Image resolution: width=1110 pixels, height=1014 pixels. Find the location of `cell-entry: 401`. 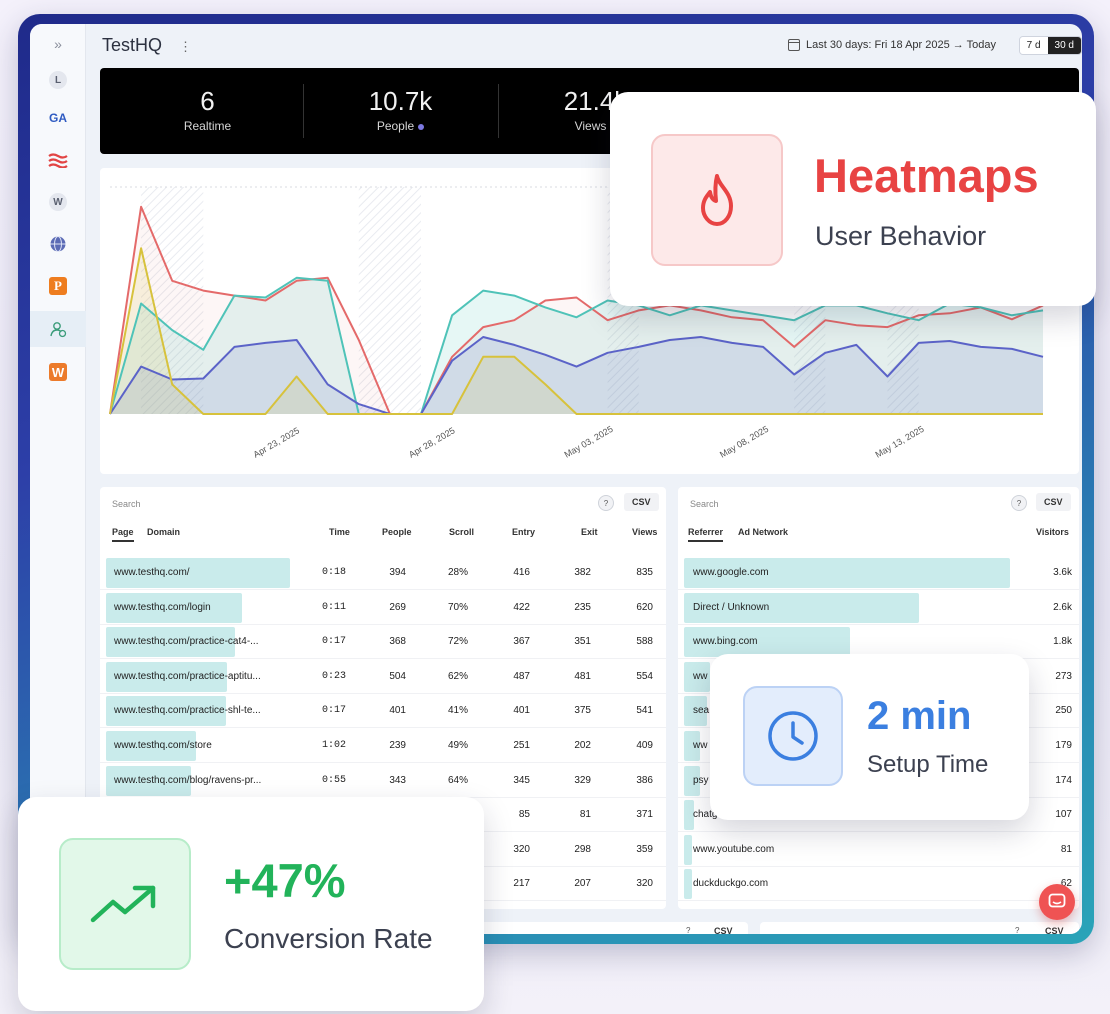

cell-entry: 401 is located at coordinates (521, 711).